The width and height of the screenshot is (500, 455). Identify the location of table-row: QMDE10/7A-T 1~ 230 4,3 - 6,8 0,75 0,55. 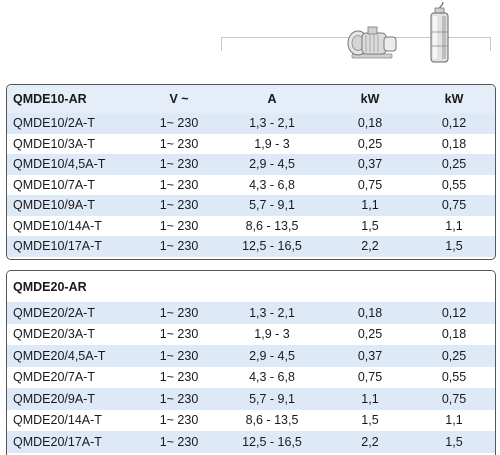
(251, 184).